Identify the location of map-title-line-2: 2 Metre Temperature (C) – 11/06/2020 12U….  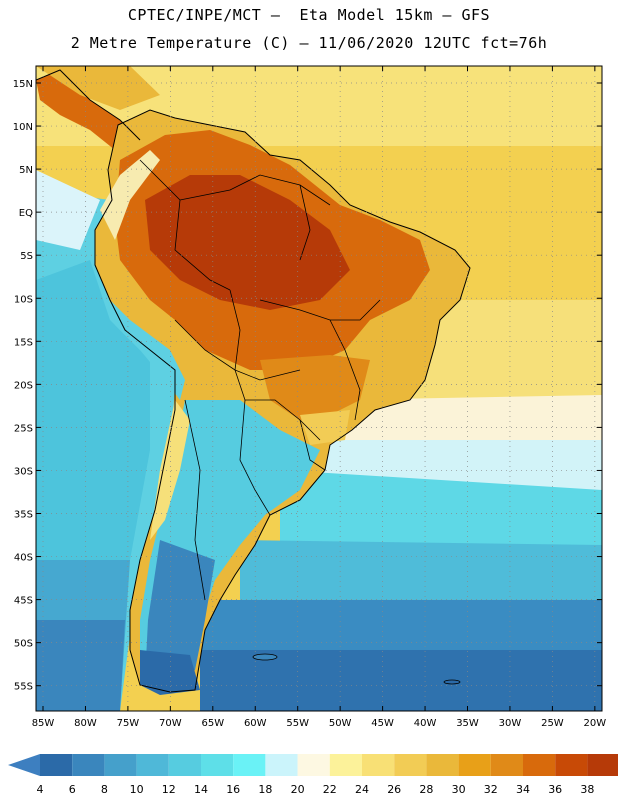
(309, 43).